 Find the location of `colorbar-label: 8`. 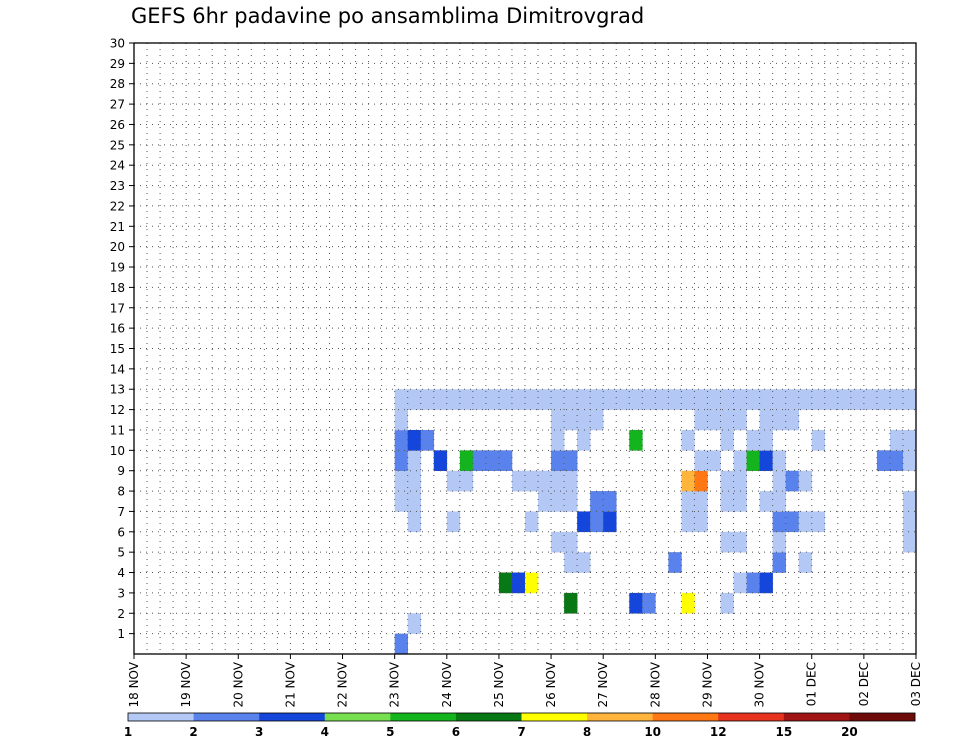

colorbar-label: 8 is located at coordinates (587, 732).